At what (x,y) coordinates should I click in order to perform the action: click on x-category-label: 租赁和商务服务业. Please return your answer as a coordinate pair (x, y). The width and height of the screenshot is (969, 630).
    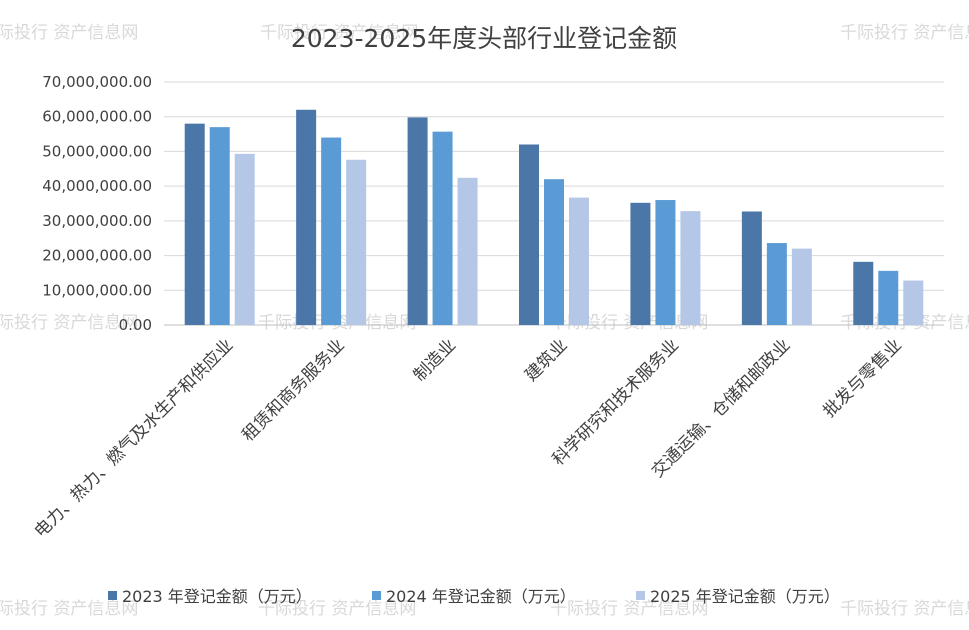
    Looking at the image, I should click on (293, 390).